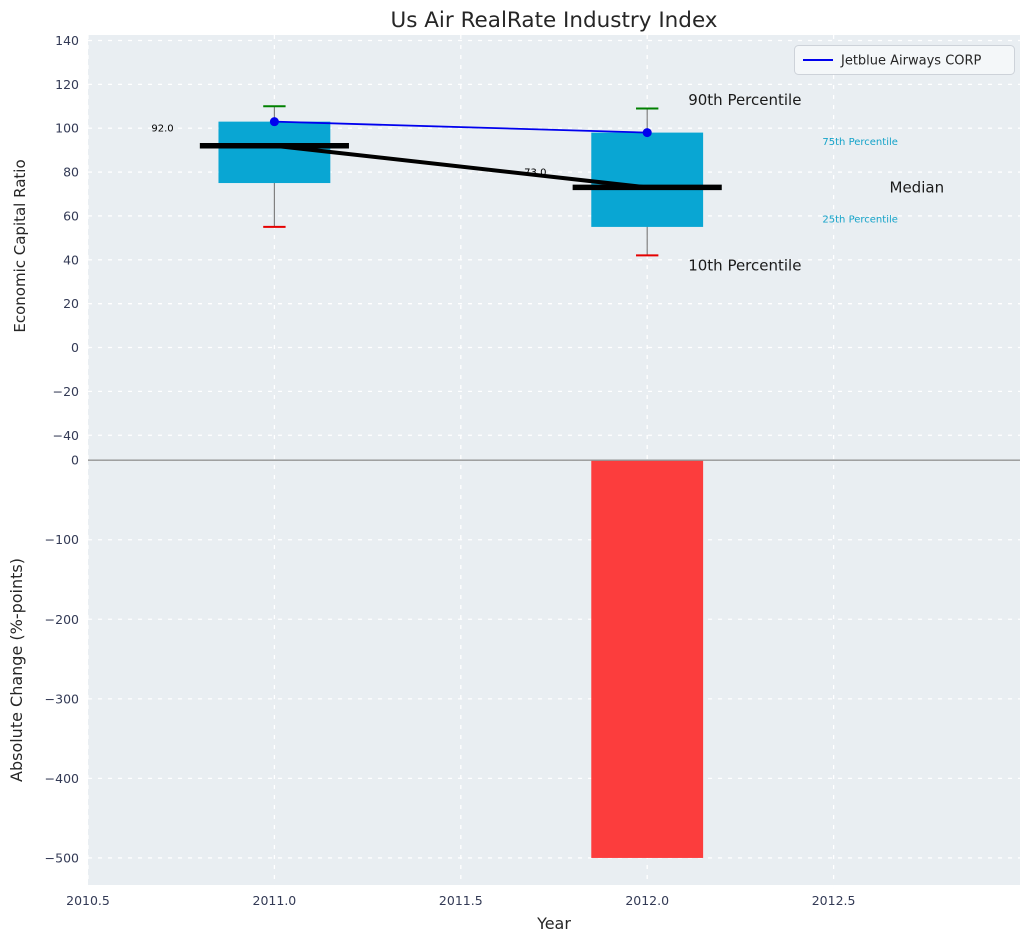  What do you see at coordinates (647, 900) in the screenshot?
I see `x-tick-label: 2012.0` at bounding box center [647, 900].